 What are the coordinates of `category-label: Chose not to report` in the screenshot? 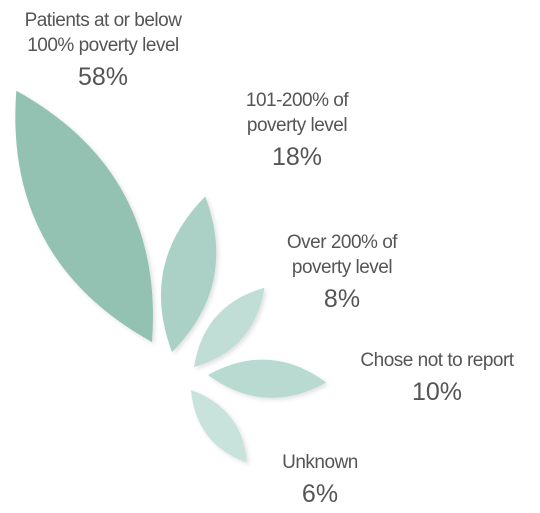 It's located at (437, 360).